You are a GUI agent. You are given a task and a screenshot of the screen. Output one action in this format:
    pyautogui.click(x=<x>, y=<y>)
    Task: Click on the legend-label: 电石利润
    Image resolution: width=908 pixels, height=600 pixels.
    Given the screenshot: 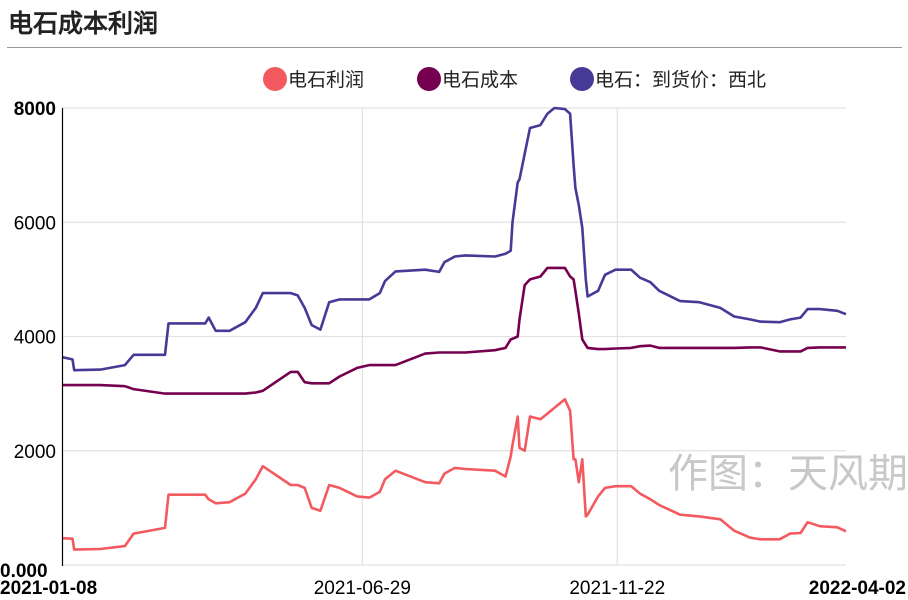 What is the action you would take?
    pyautogui.click(x=326, y=80)
    